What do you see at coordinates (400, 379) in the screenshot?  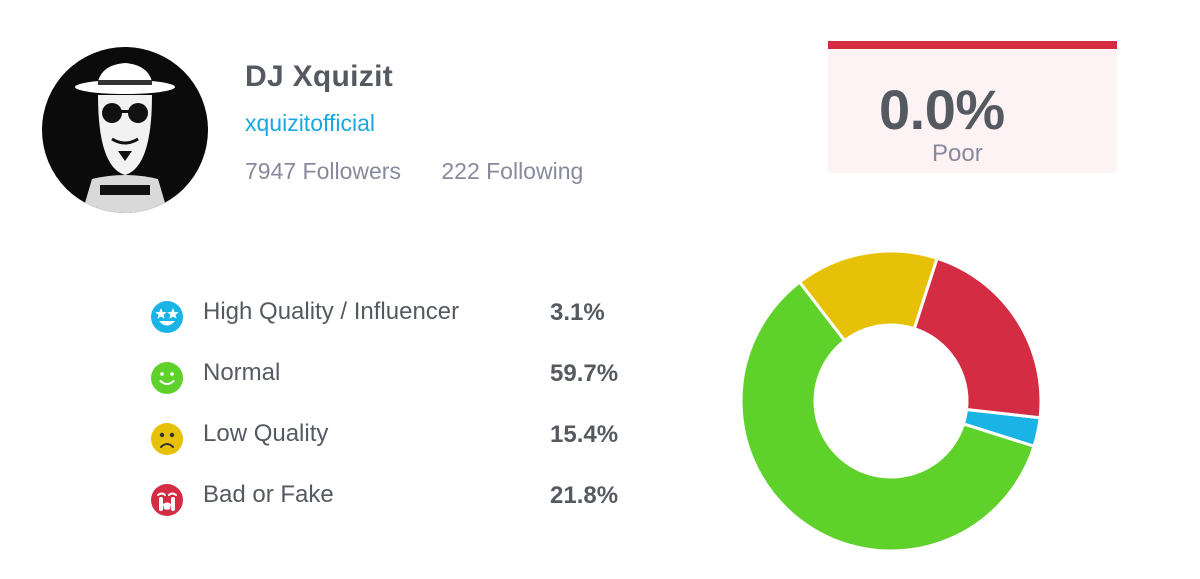 I see `legend-item: Normal 59.7%` at bounding box center [400, 379].